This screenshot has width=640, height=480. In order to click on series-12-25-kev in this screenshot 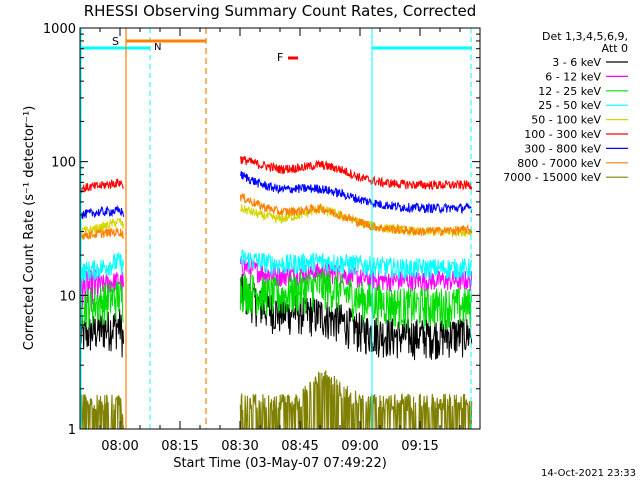, I will do `click(276, 299)`.